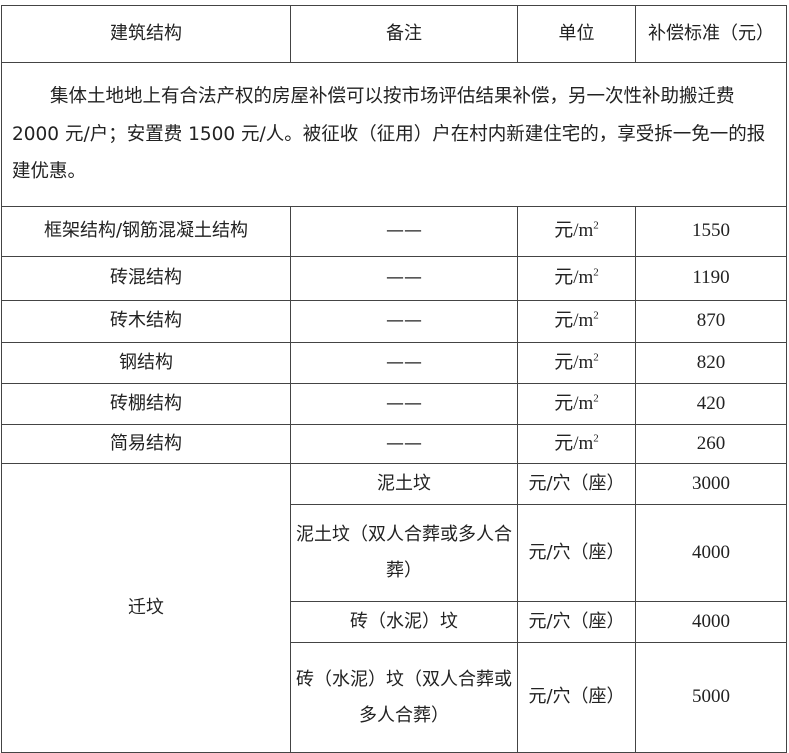  What do you see at coordinates (711, 484) in the screenshot?
I see `value-cell: 3000` at bounding box center [711, 484].